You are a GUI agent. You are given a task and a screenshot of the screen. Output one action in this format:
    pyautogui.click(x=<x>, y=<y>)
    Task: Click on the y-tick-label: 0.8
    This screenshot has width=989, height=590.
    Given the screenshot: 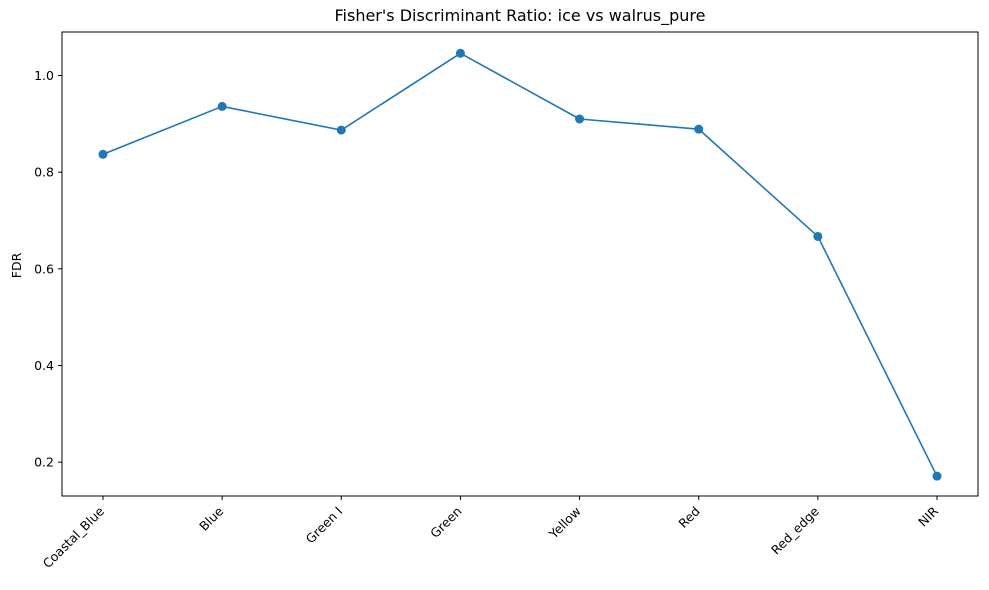 What is the action you would take?
    pyautogui.click(x=44, y=172)
    